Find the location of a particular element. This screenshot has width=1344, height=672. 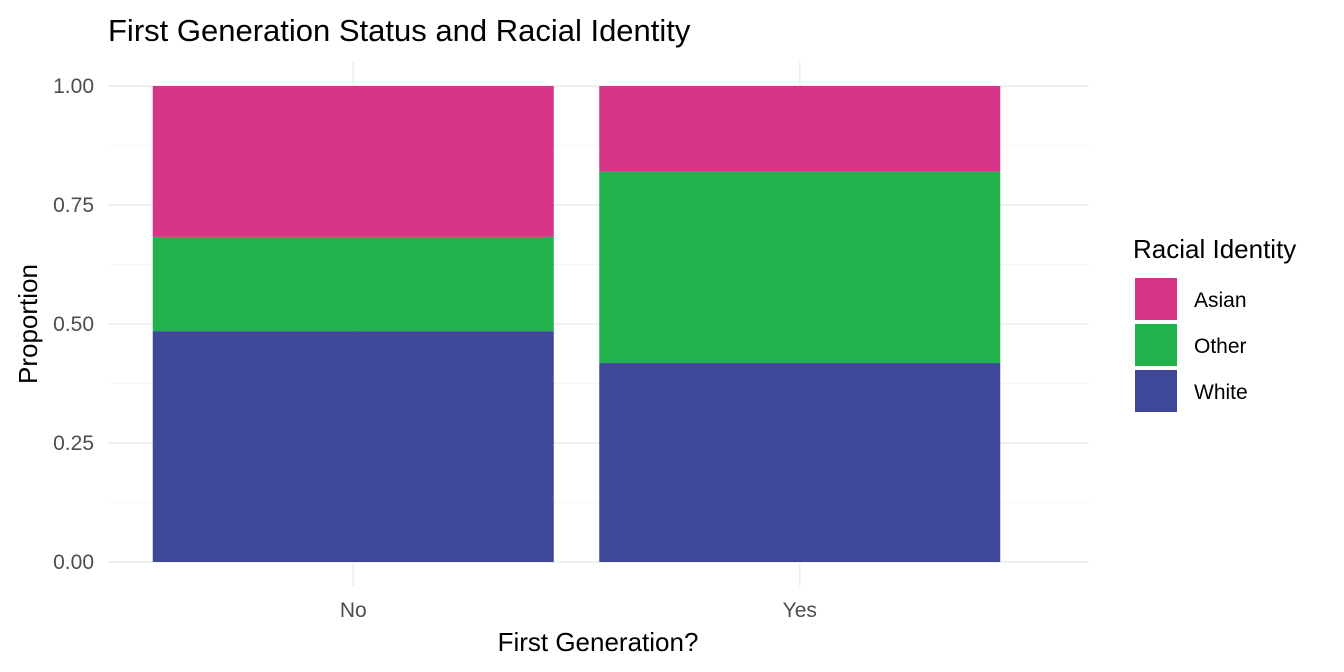

bar-other-yes is located at coordinates (800, 267).